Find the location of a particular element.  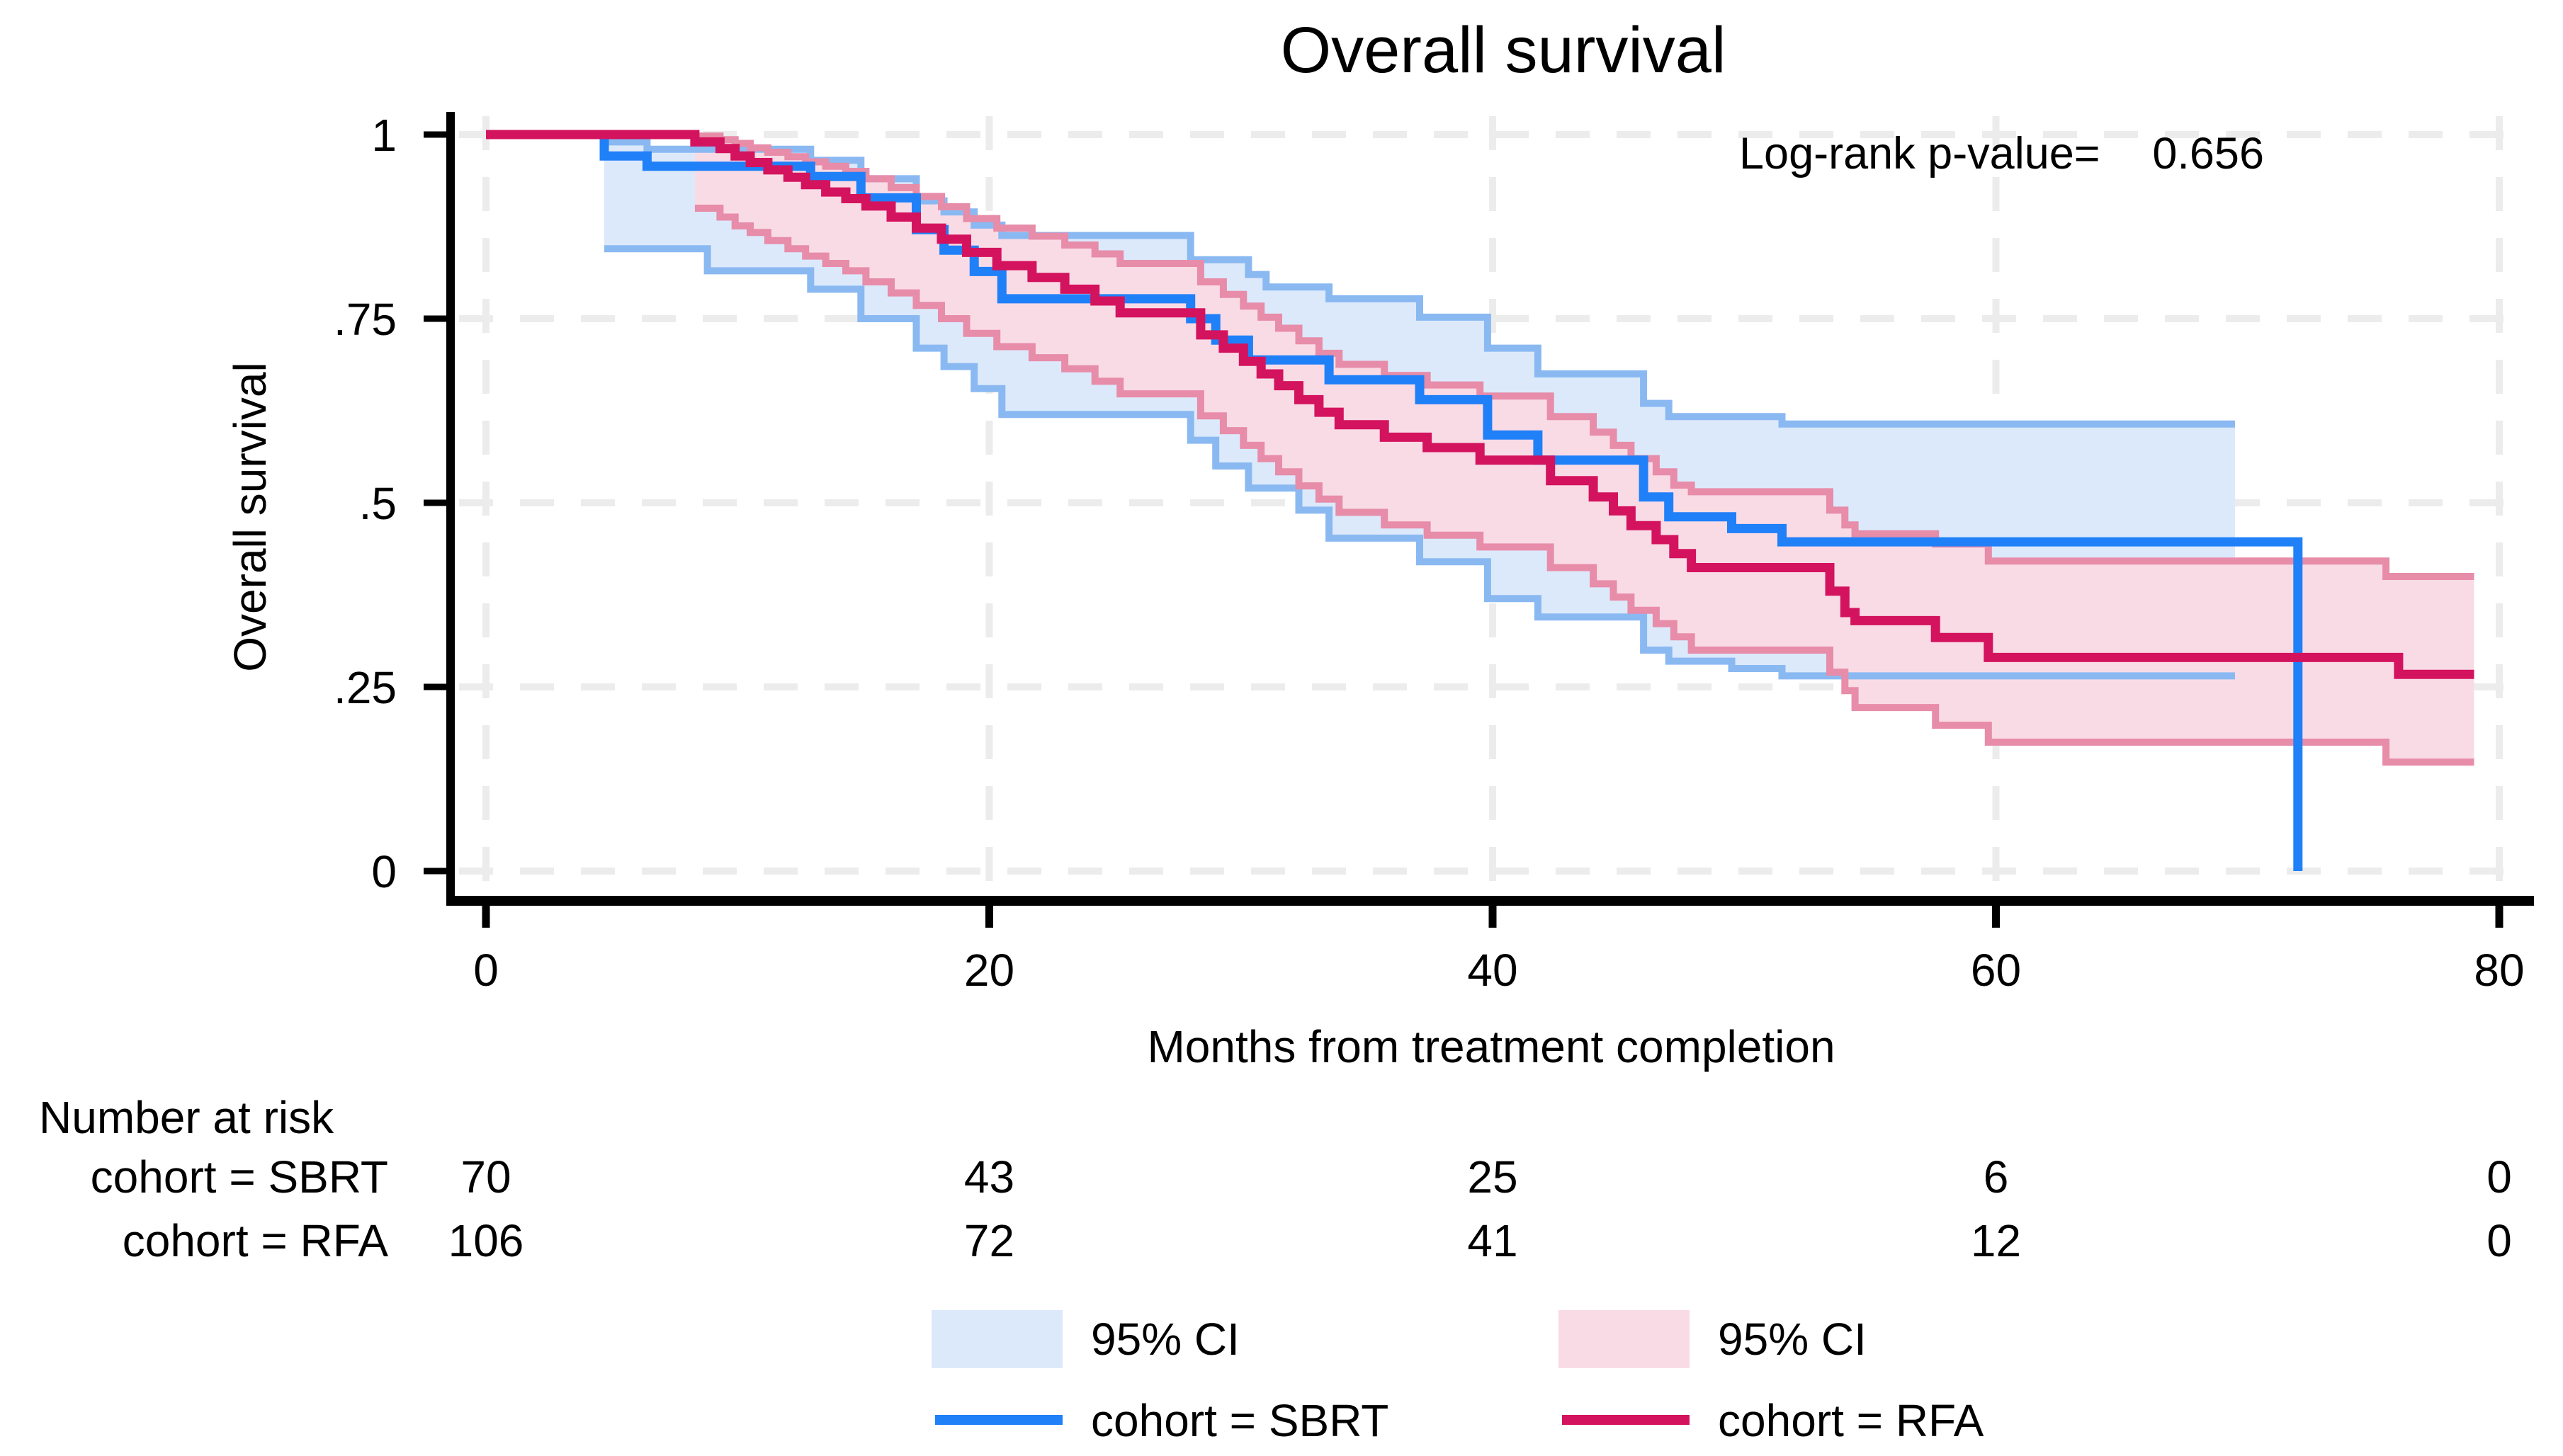

legend-ci-rfa-label: 95% CI is located at coordinates (1793, 1340).